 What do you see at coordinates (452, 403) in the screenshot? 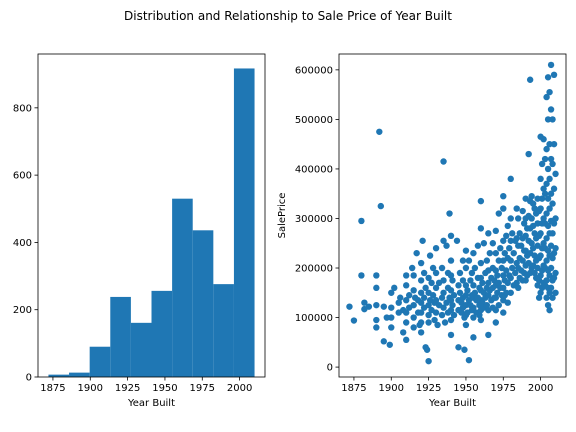
I see `scatter-x-axis-label: Year Built` at bounding box center [452, 403].